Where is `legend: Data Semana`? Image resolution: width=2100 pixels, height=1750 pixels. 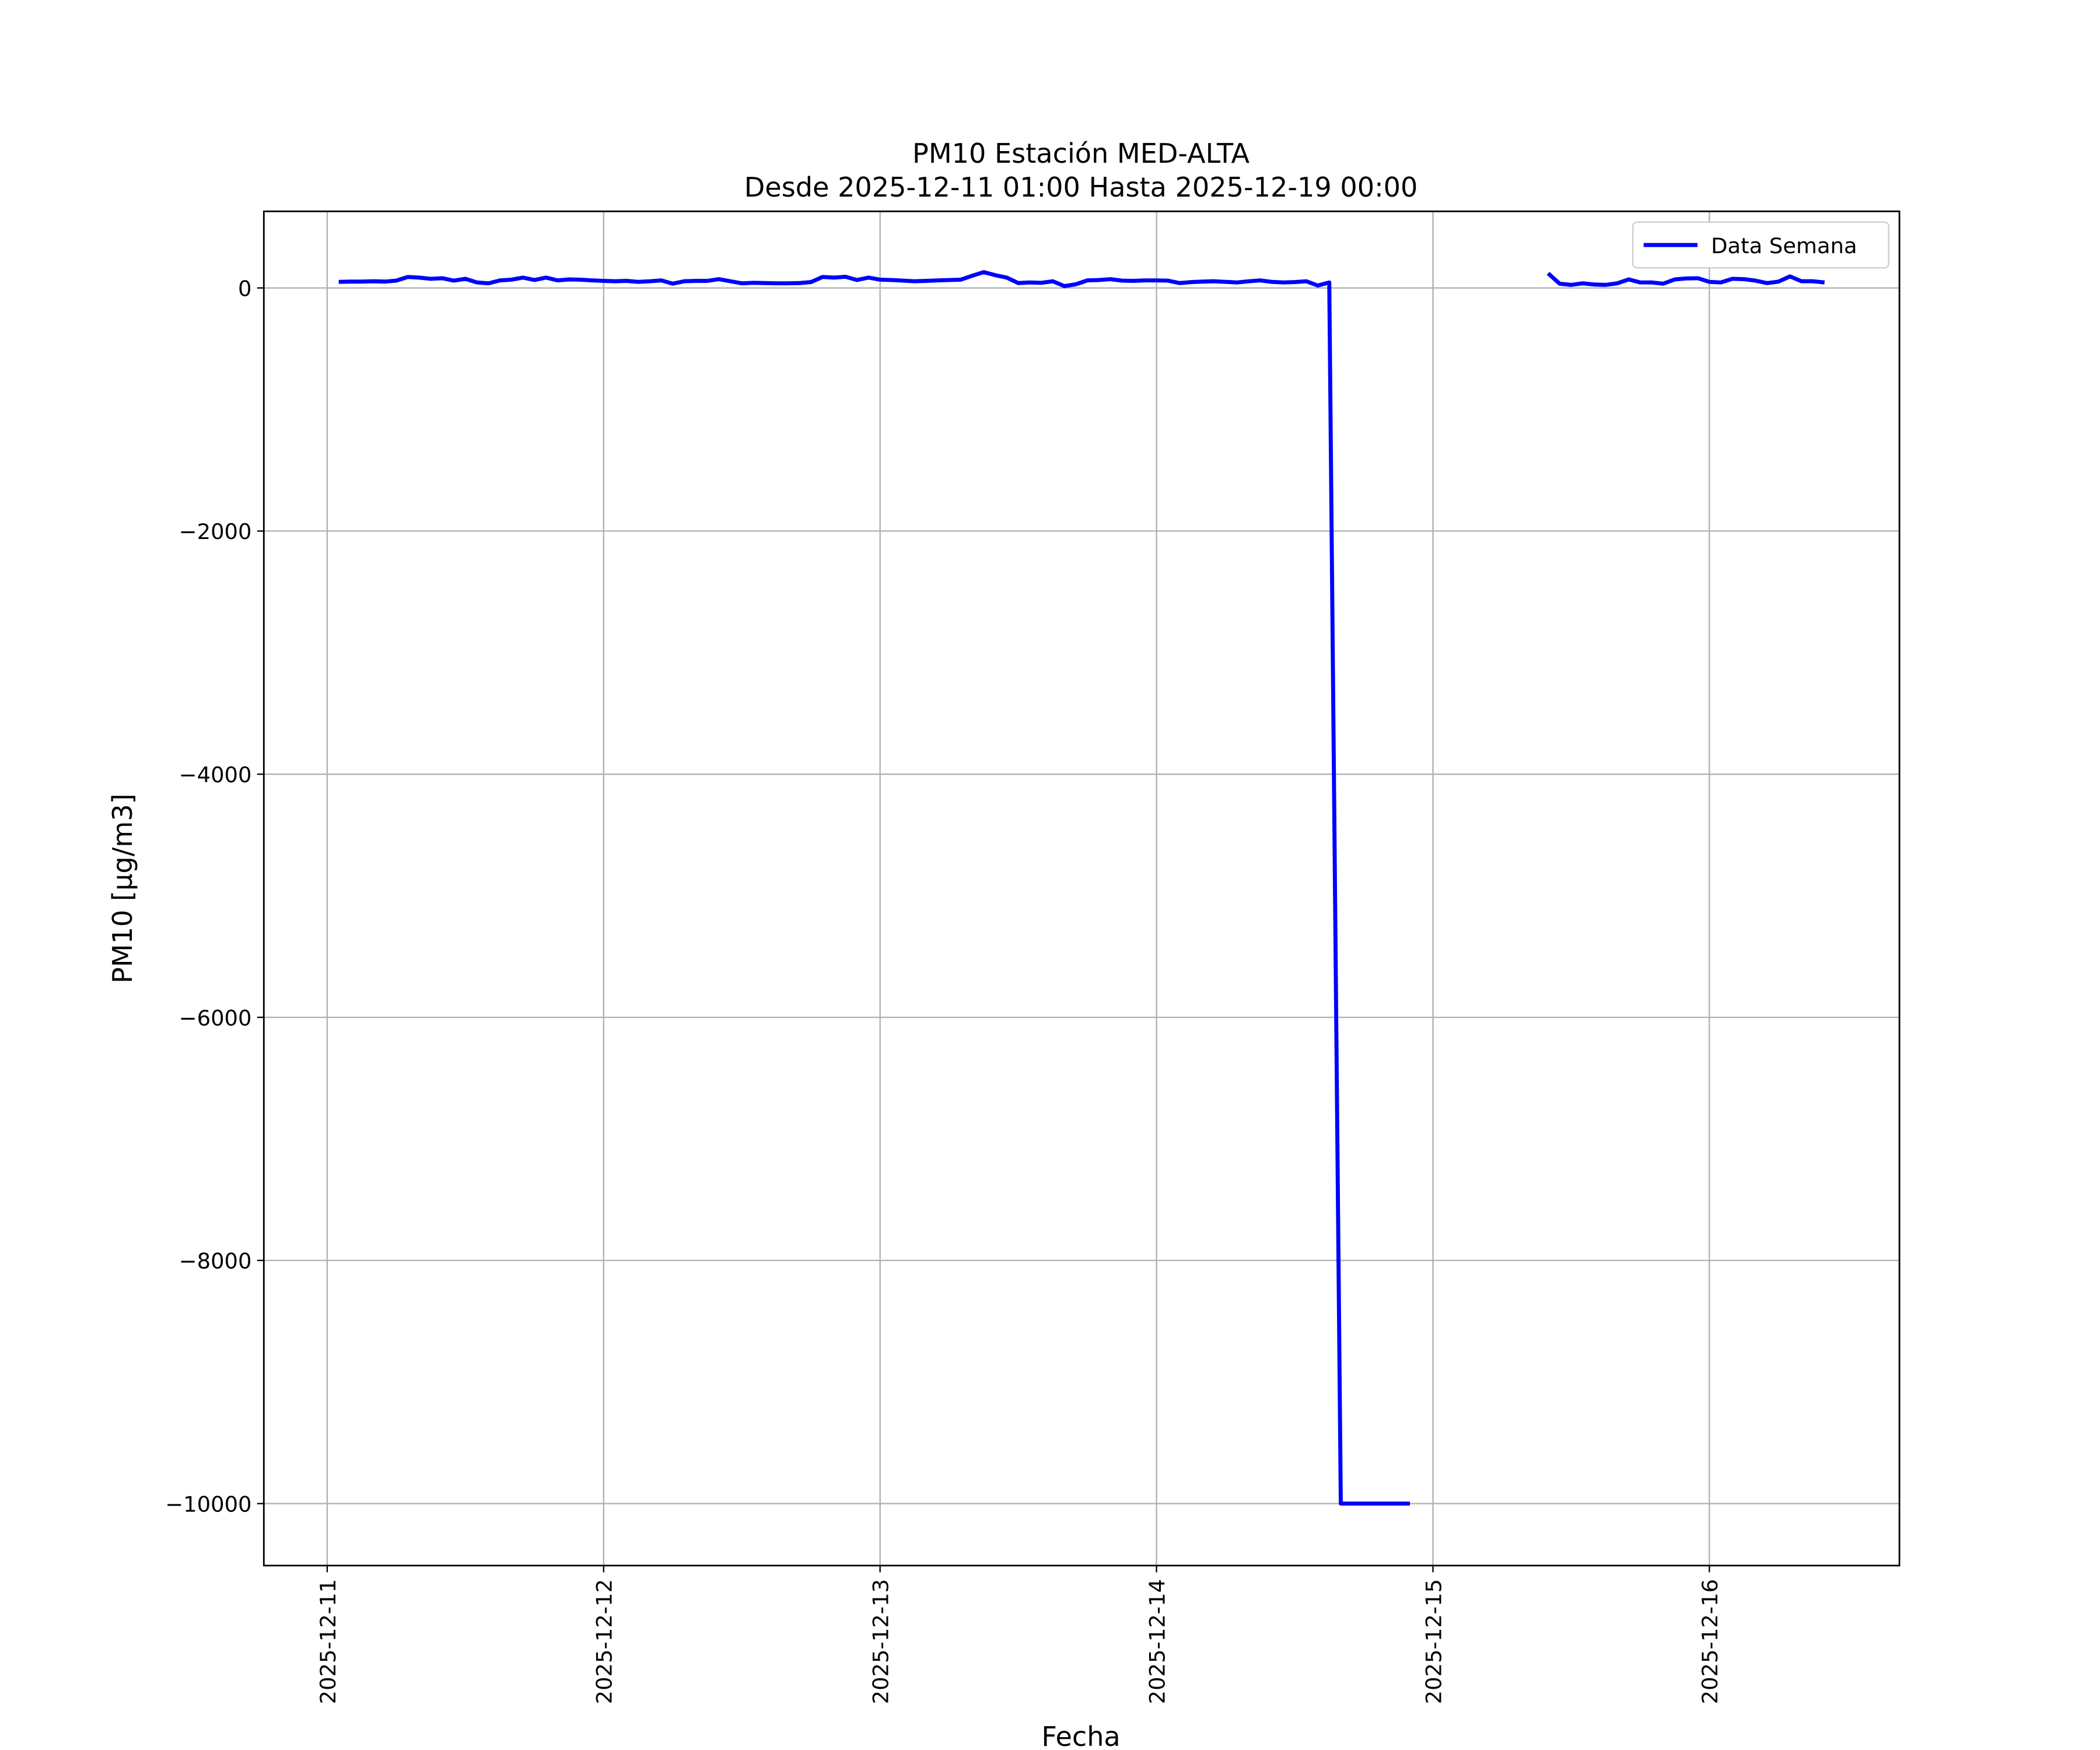 legend: Data Semana is located at coordinates (1760, 245).